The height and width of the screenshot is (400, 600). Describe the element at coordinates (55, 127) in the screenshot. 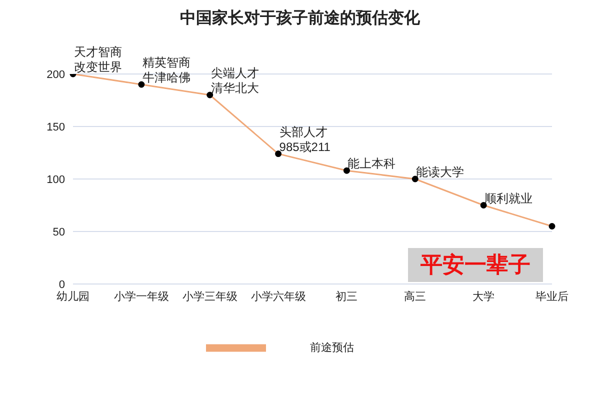

I see `y-tick-label: 150` at that location.